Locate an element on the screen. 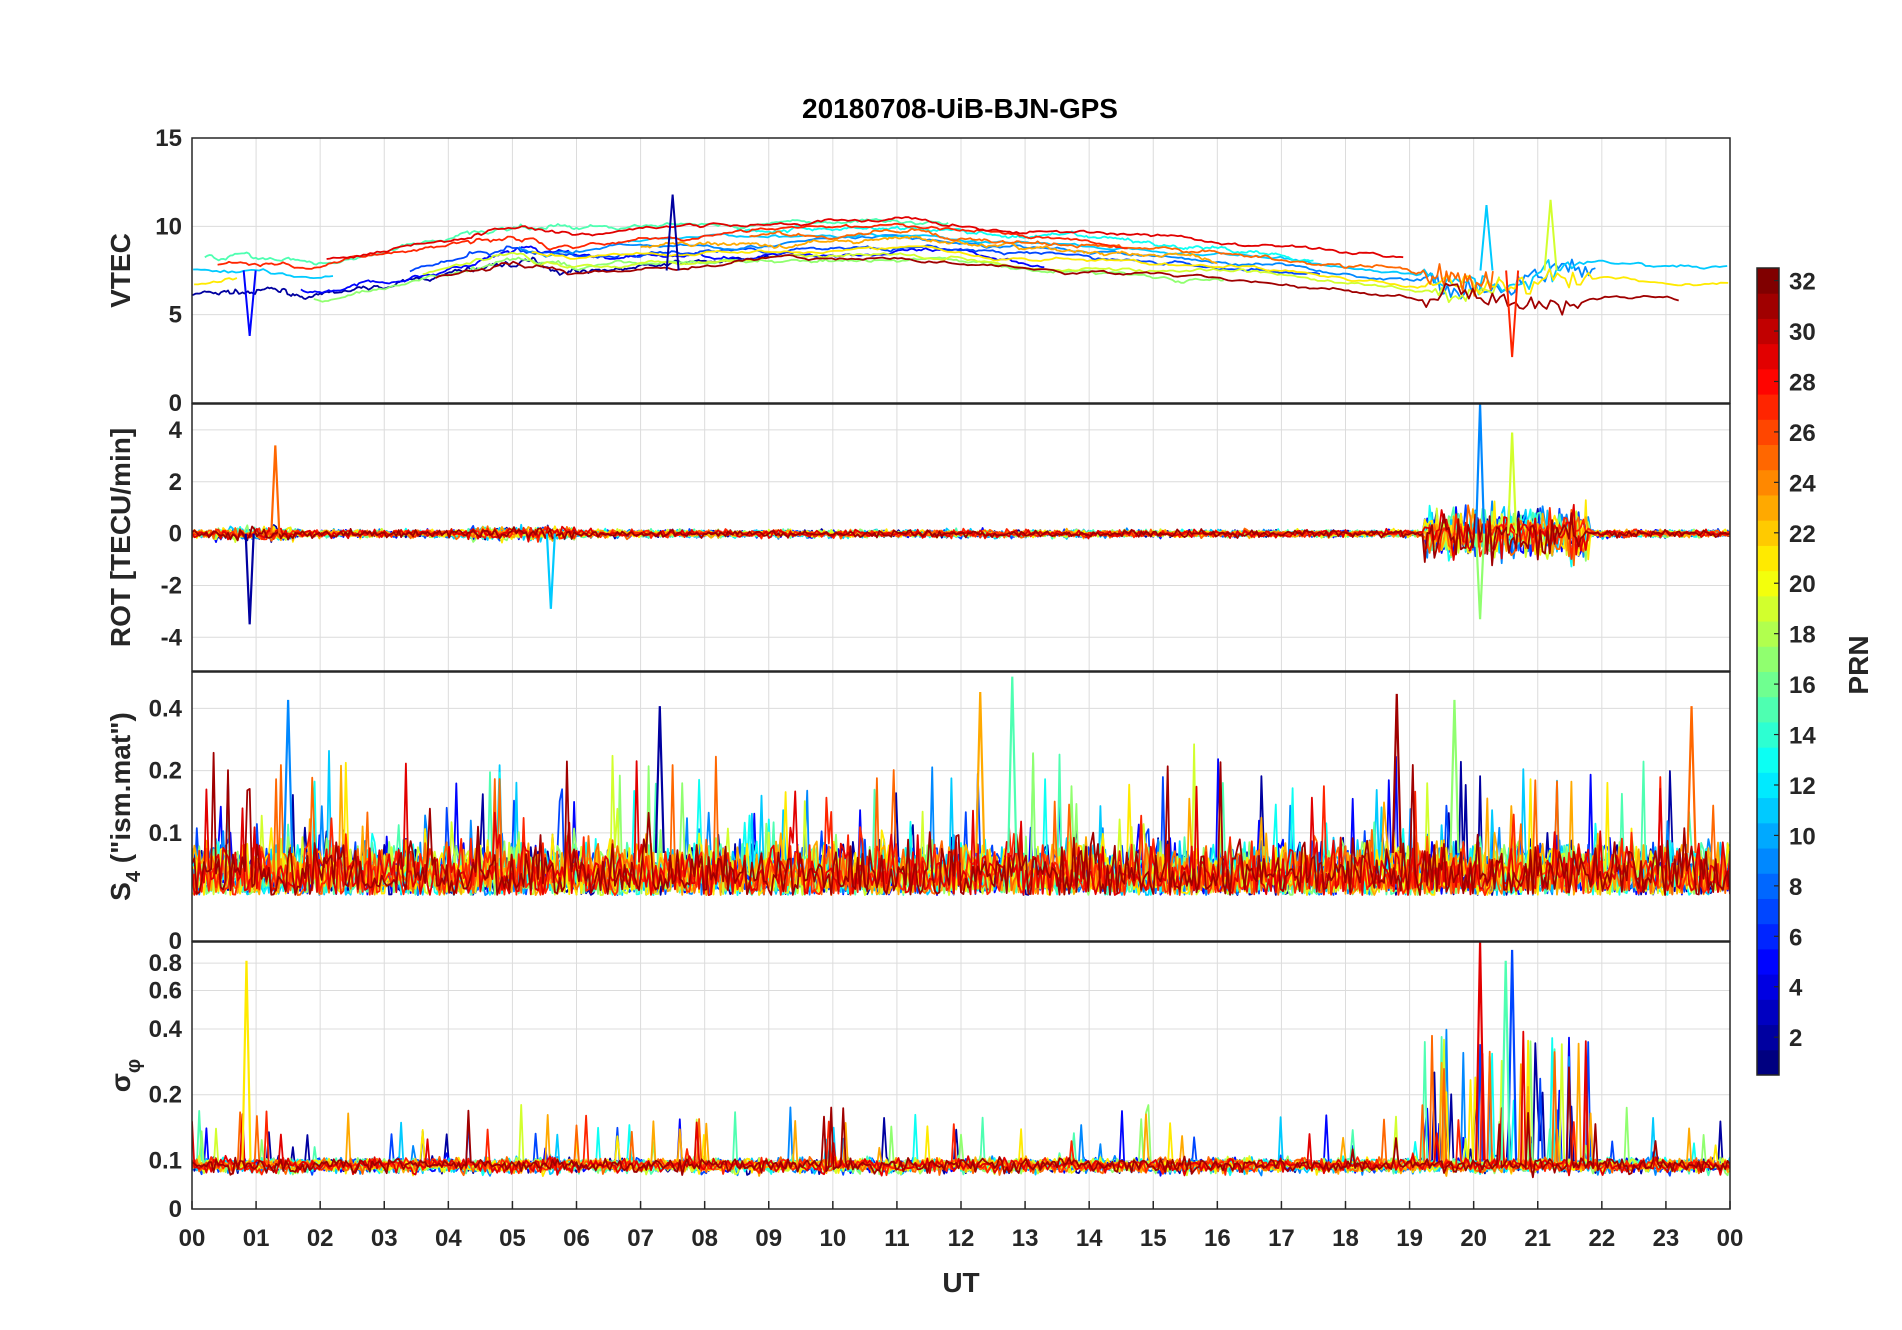 Image resolution: width=1902 pixels, height=1330 pixels. x-tick-label: 12 is located at coordinates (961, 1238).